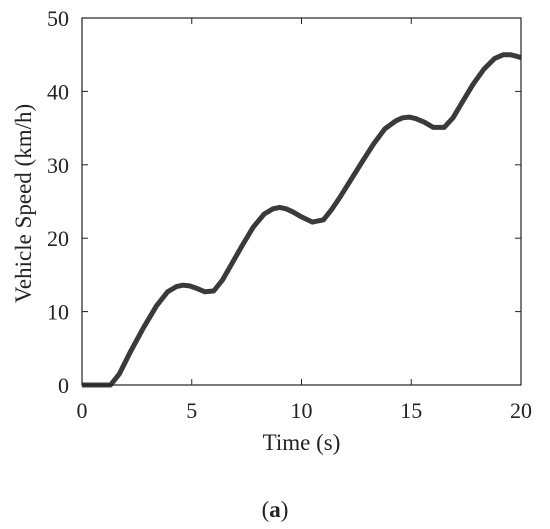 Image resolution: width=550 pixels, height=529 pixels. I want to click on figure-caption: (a), so click(275, 509).